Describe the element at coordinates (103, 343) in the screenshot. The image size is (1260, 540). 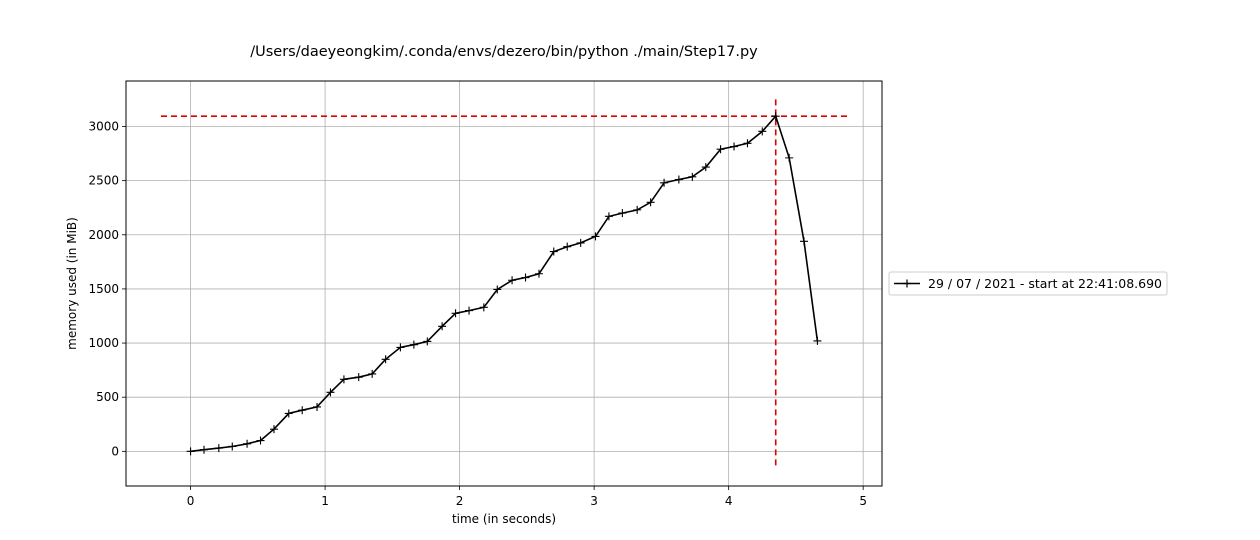
I see `y-tick-label: 1000` at that location.